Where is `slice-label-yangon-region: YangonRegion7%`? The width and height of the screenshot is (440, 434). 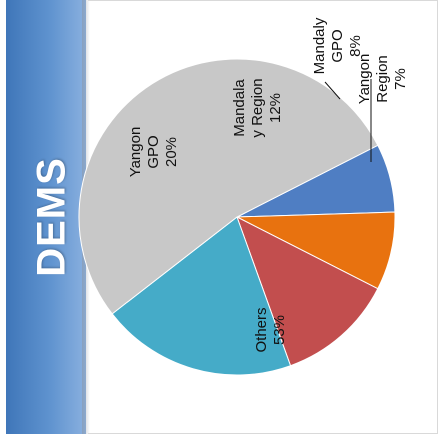
slice-label-yangon-region: YangonRegion7% is located at coordinates (382, 79).